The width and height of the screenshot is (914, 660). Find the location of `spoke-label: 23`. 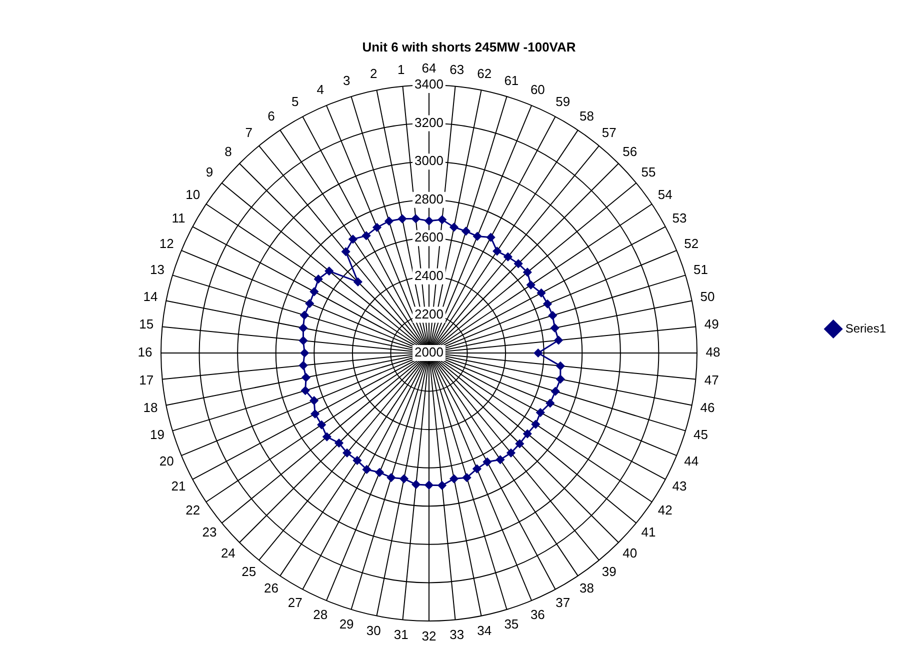

spoke-label: 23 is located at coordinates (209, 532).